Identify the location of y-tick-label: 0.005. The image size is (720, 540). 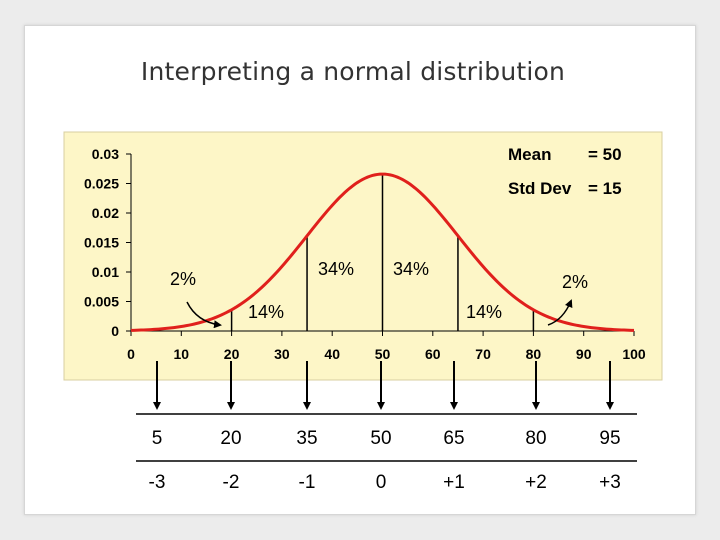
(101, 302).